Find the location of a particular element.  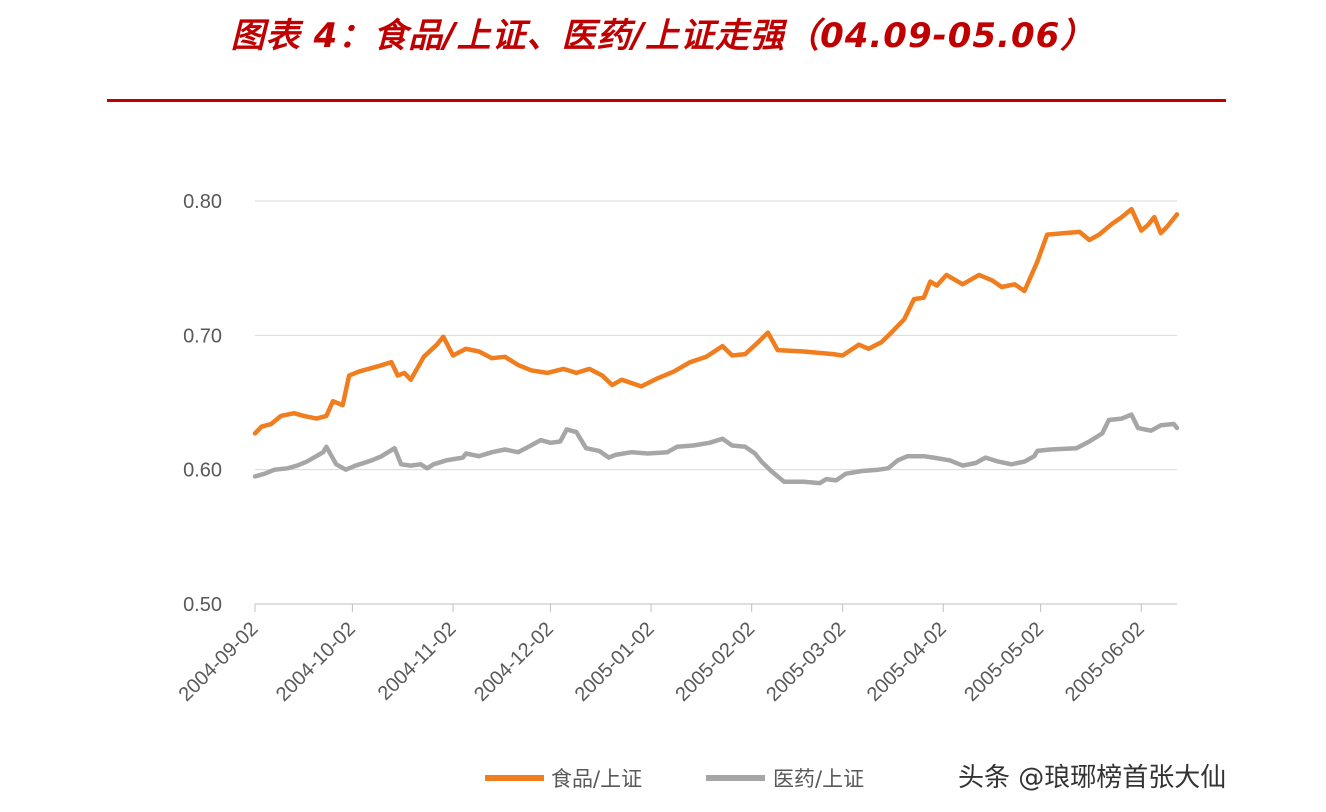

y-tick-label: 0.50 is located at coordinates (202, 605).